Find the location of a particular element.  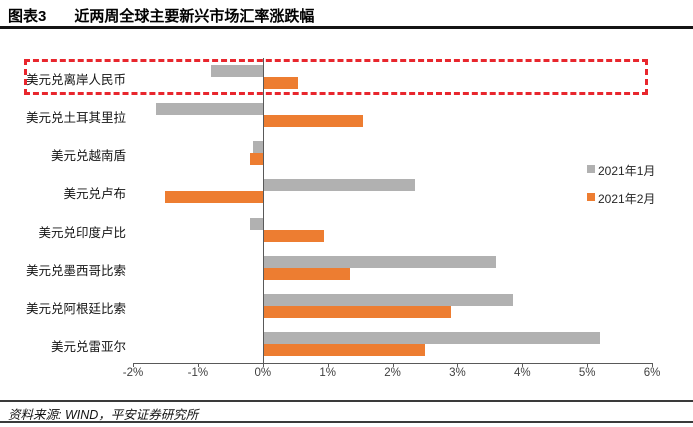

source-note: 资料来源: WIND，平安证券研究所 is located at coordinates (103, 415).